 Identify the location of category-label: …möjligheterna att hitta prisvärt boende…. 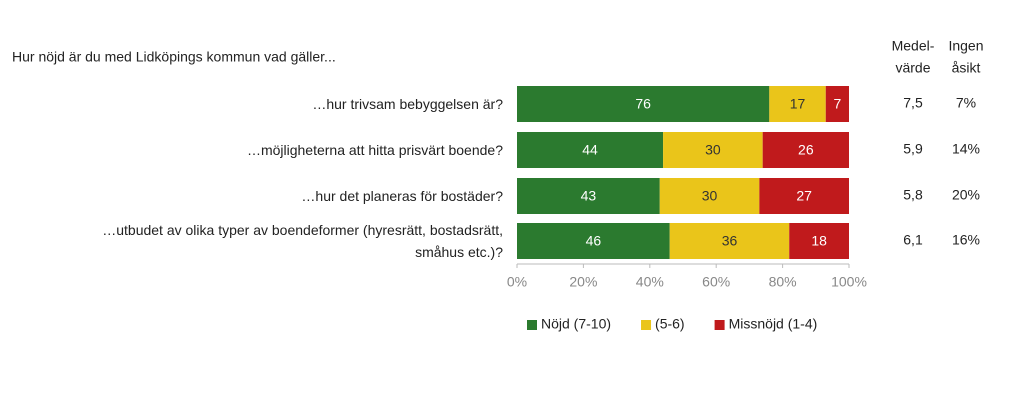
(374, 150).